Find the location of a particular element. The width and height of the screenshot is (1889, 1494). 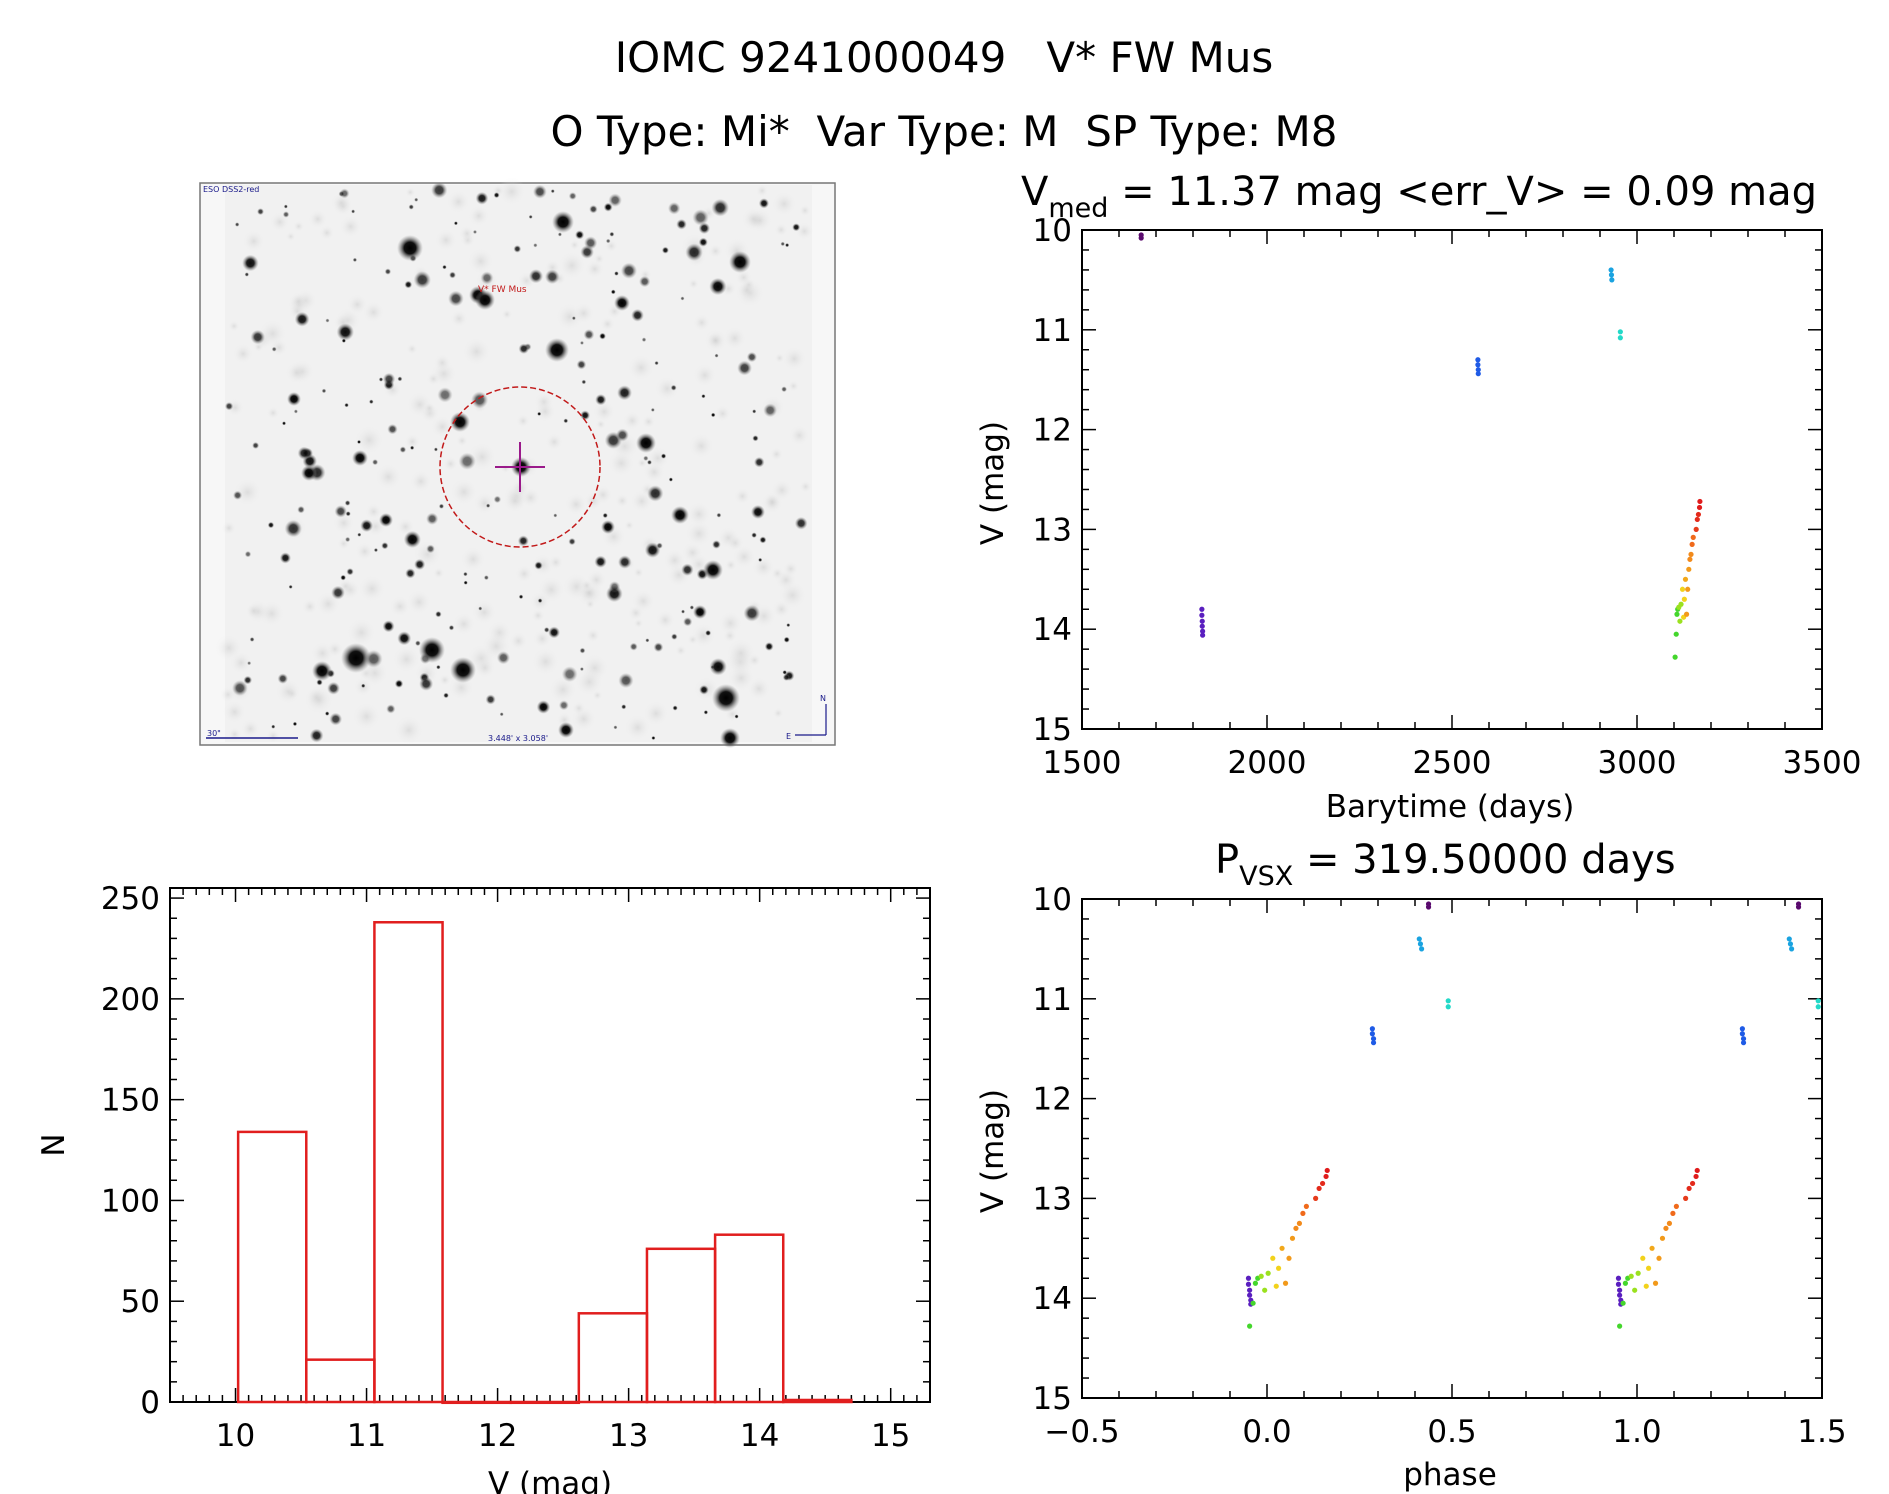

lightcurve-title-rest: = 11.37 mag <err_V> = 0.09 mag is located at coordinates (1462, 192).